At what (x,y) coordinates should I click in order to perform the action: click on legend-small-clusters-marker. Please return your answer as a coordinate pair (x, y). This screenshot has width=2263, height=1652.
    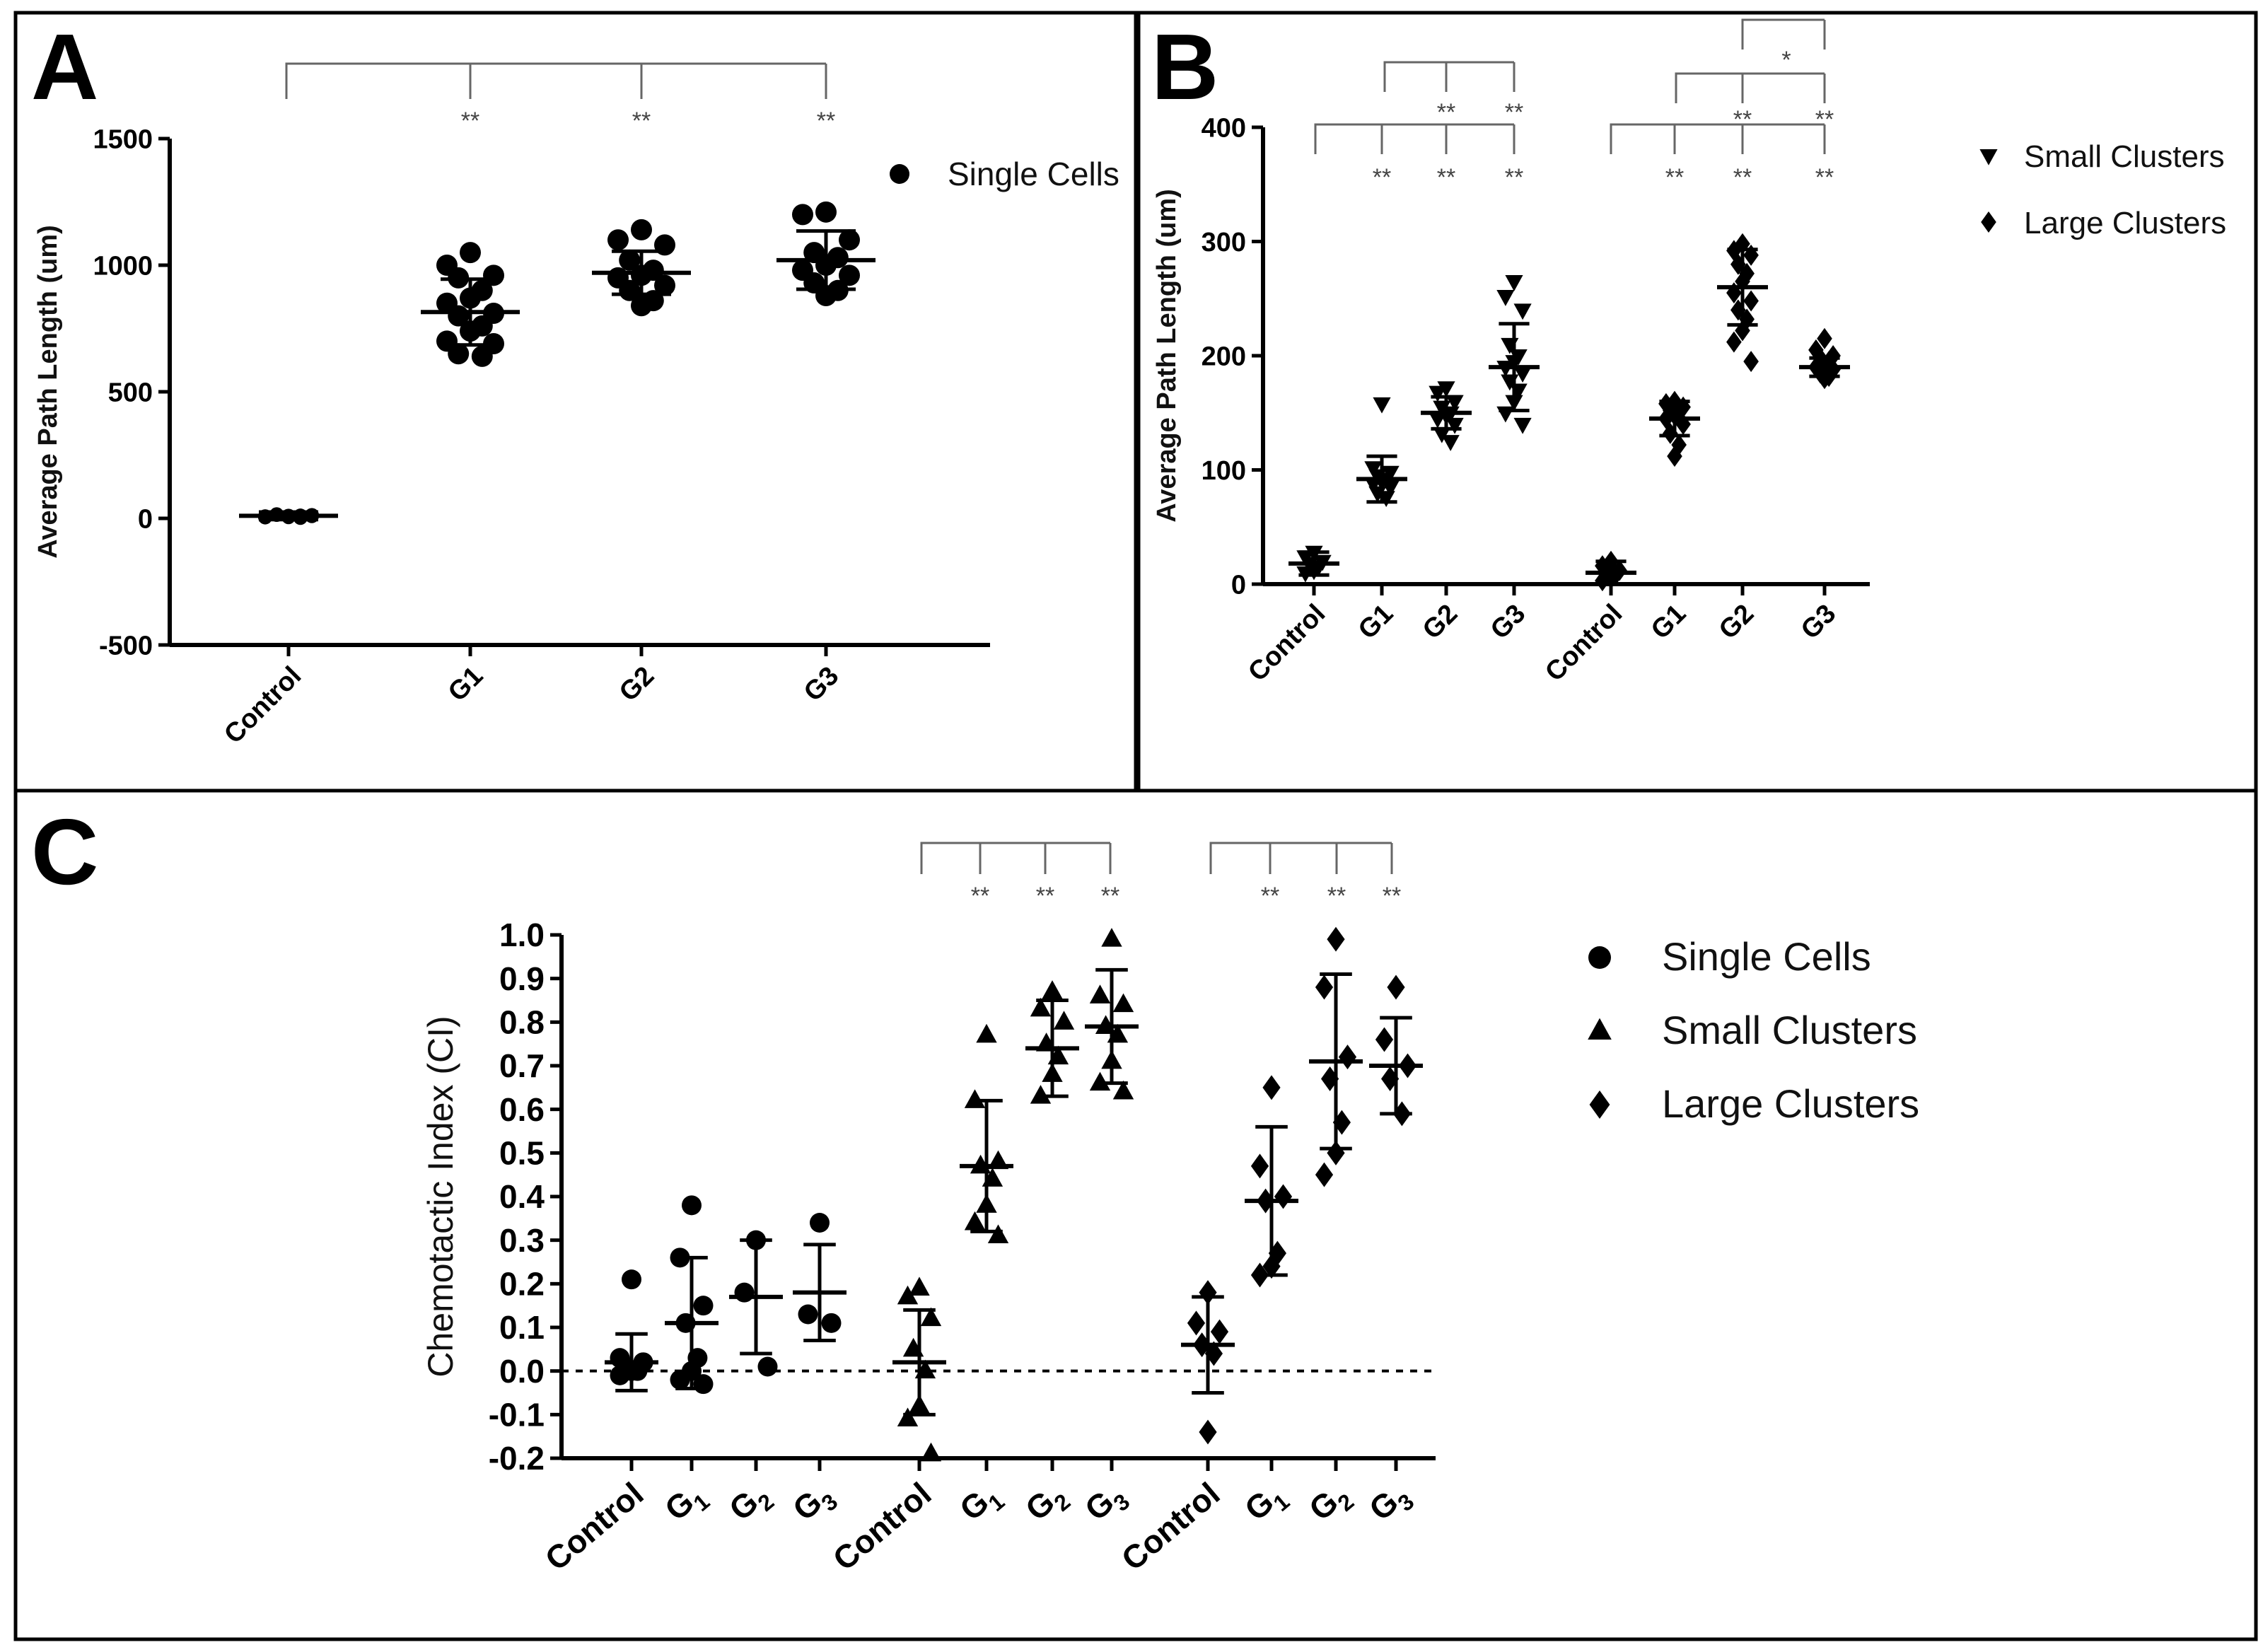
    Looking at the image, I should click on (1988, 157).